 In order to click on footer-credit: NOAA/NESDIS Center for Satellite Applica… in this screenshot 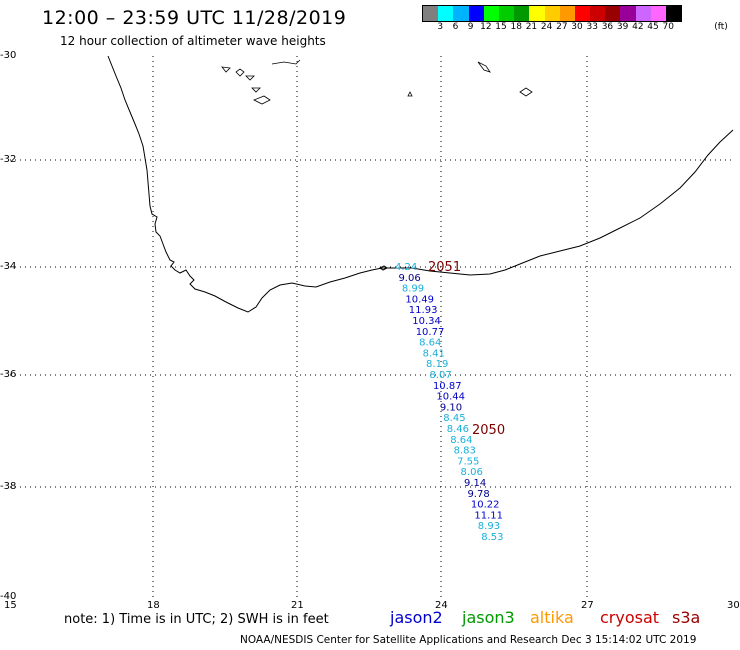, I will do `click(468, 640)`.